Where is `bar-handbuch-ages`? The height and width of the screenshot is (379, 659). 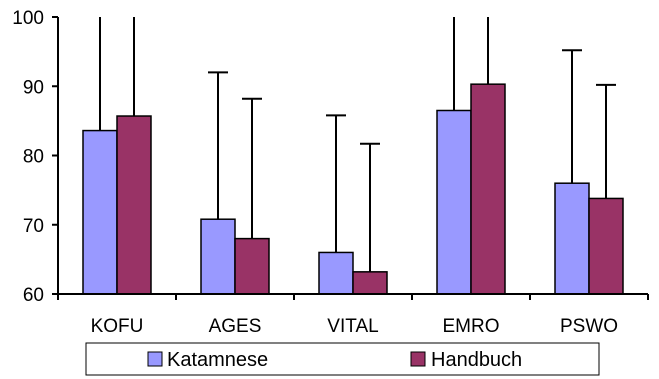 bar-handbuch-ages is located at coordinates (252, 265).